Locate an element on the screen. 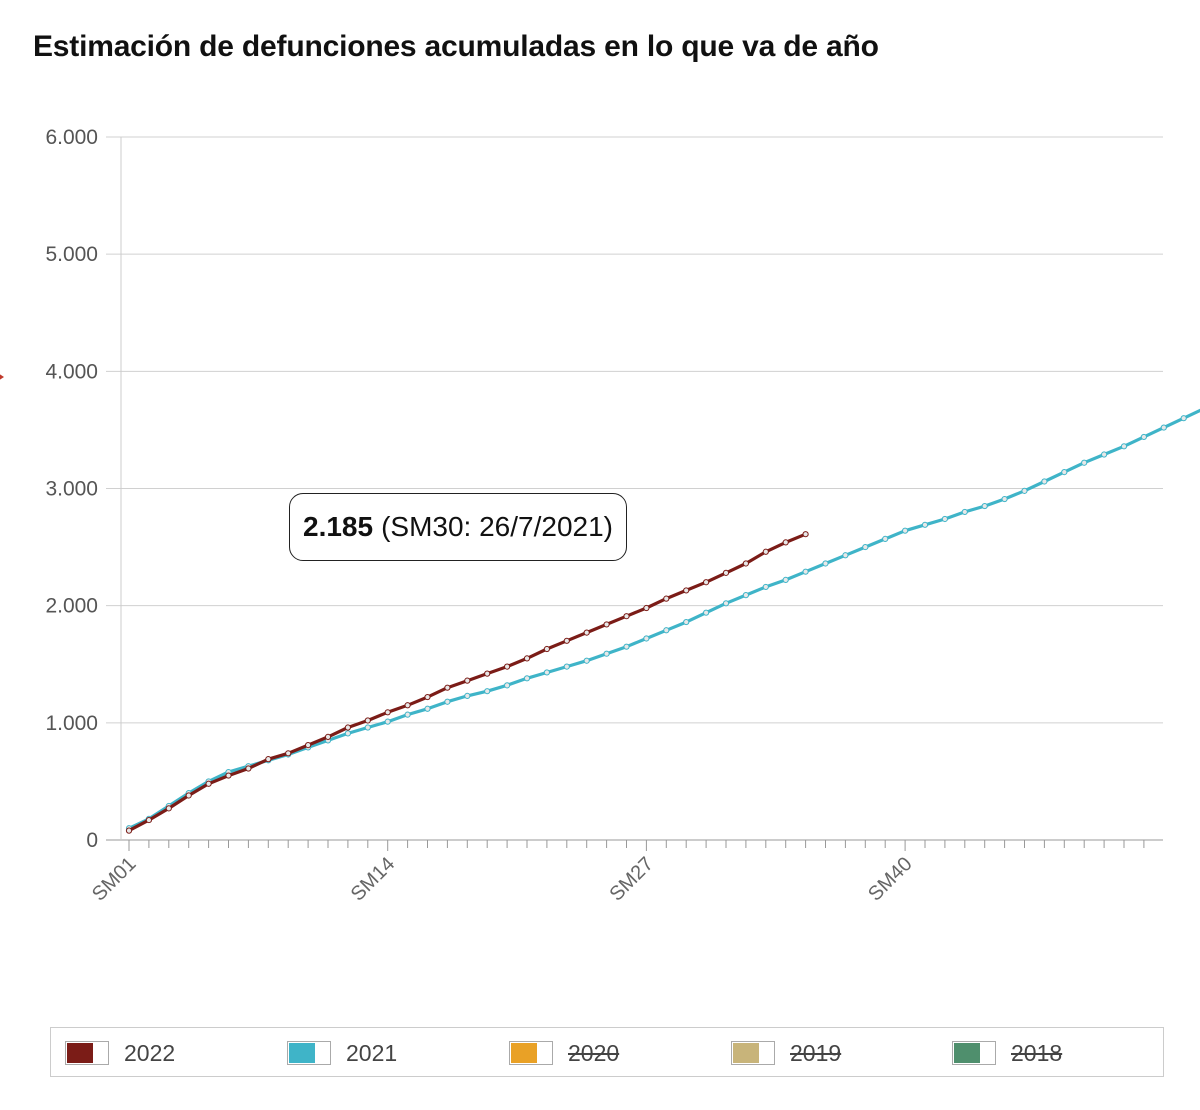 This screenshot has width=1200, height=1110. tooltip: 2.185 (SM30: 26/7/2021) is located at coordinates (458, 527).